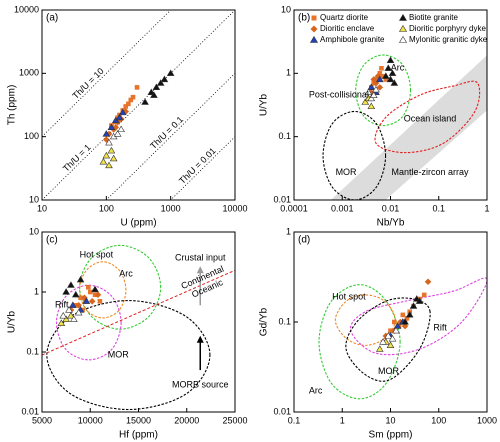 The image size is (500, 442). What do you see at coordinates (52, 18) in the screenshot?
I see `panel-label: (a)` at bounding box center [52, 18].